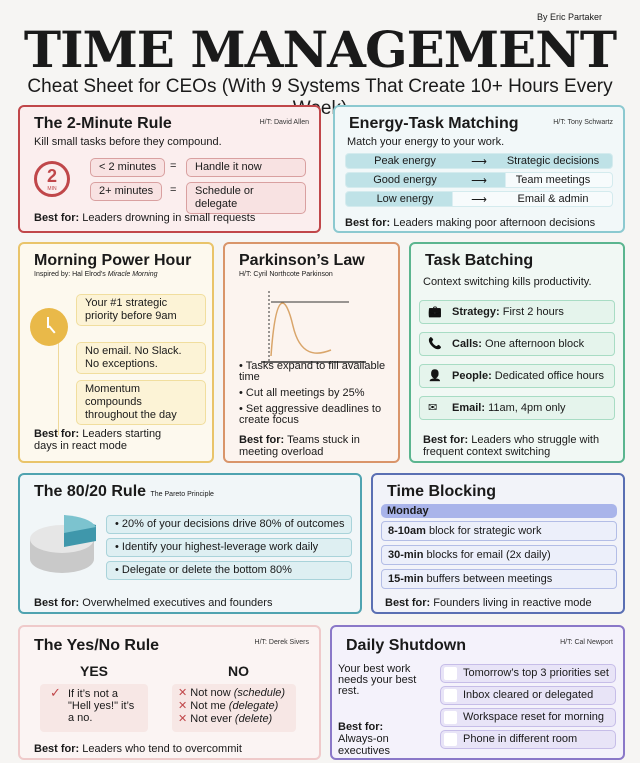 The width and height of the screenshot is (640, 763). Describe the element at coordinates (55, 692) in the screenshot. I see `check-icon: ✓` at that location.